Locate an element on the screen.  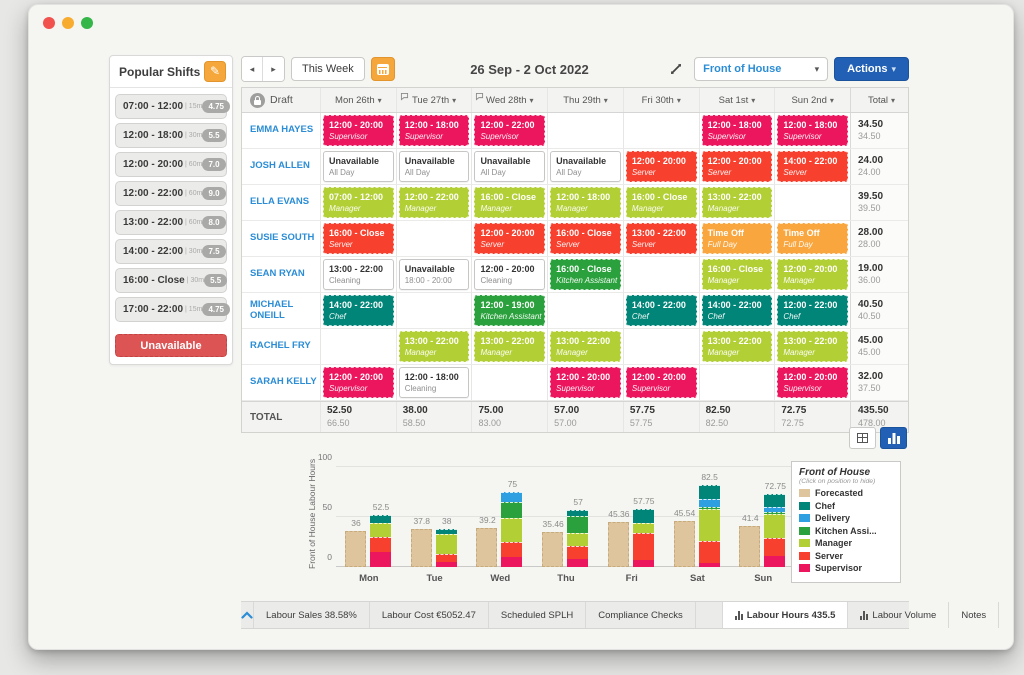
shift-cell: 13:00 - 22:00 Server is located at coordinates (661, 238).